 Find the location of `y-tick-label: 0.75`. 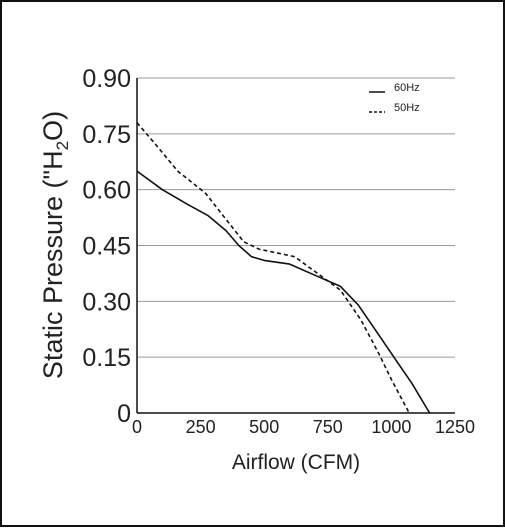

y-tick-label: 0.75 is located at coordinates (106, 135).